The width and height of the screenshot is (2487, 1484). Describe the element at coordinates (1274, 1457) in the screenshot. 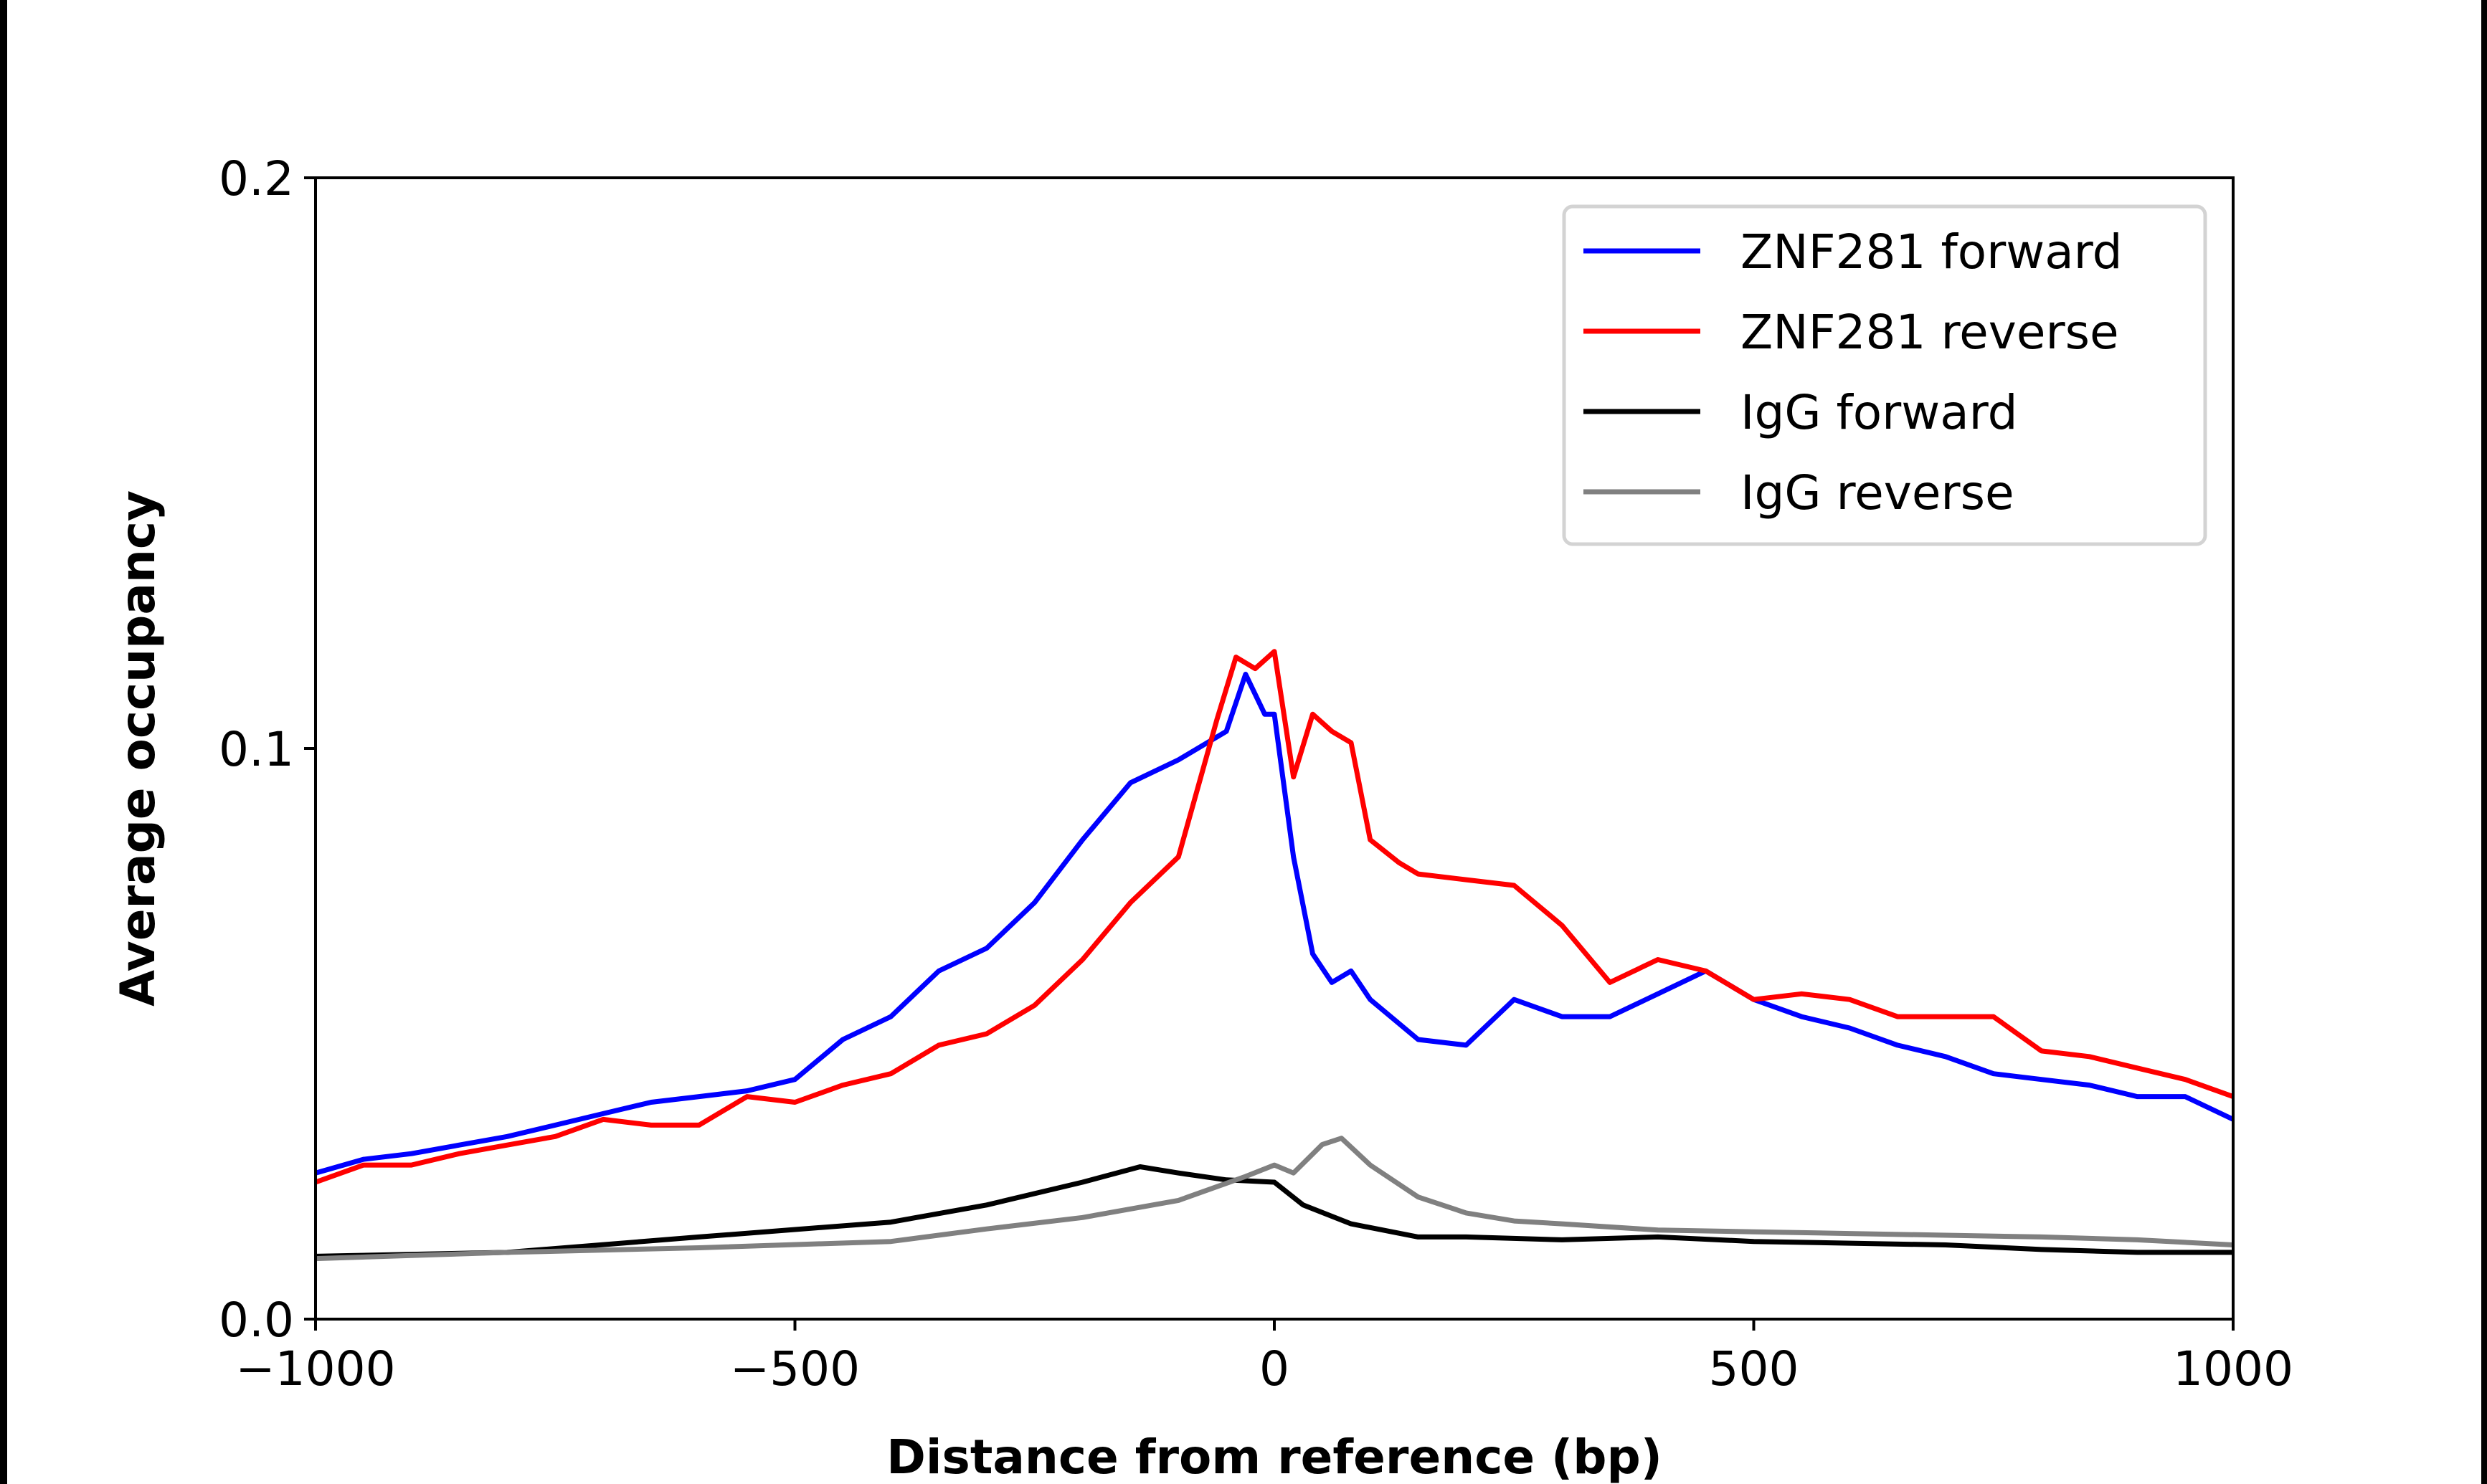

I see `x-axis-label: Distance from reference (bp)` at that location.